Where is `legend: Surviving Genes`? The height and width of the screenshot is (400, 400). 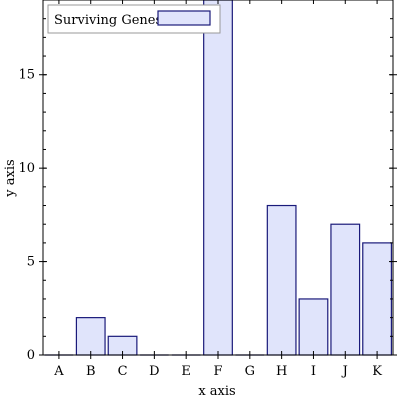 legend: Surviving Genes is located at coordinates (134, 19).